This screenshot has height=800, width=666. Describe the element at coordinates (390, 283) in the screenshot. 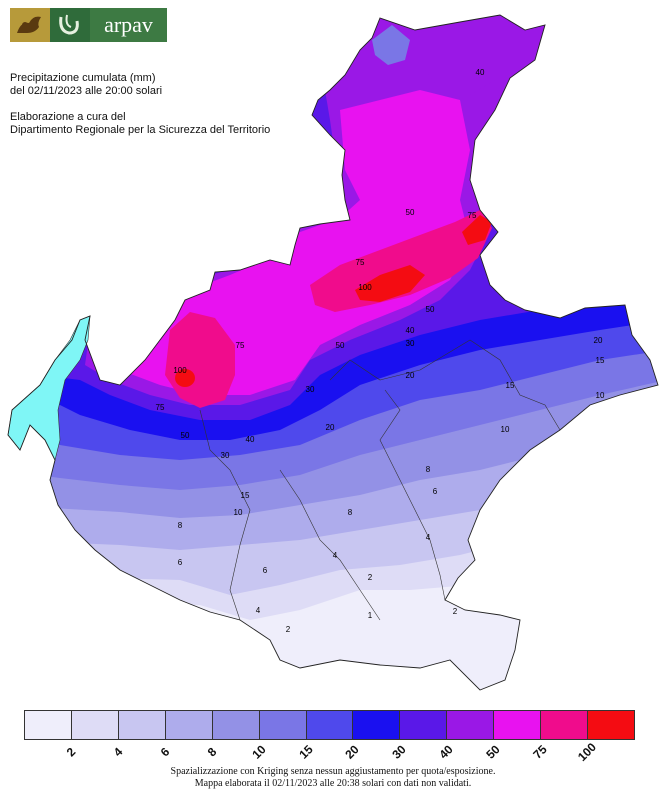

I see `band-gt100-north` at that location.